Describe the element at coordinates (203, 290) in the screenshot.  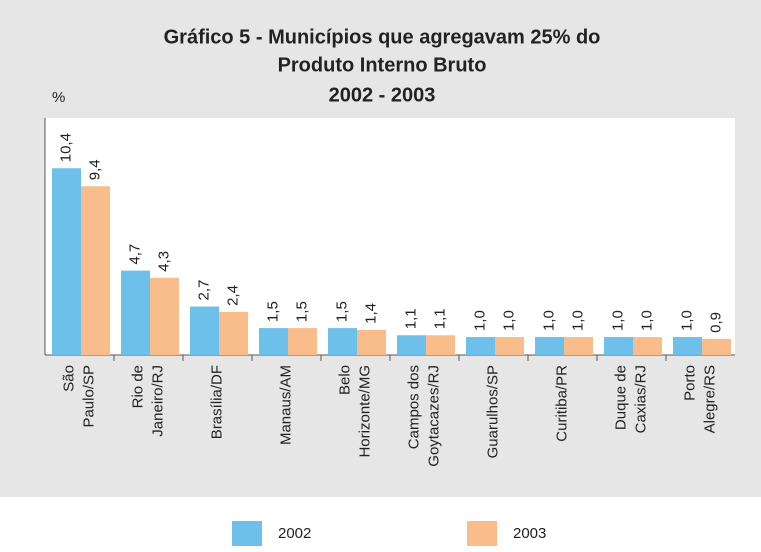
I see `value-label: 2,7` at that location.